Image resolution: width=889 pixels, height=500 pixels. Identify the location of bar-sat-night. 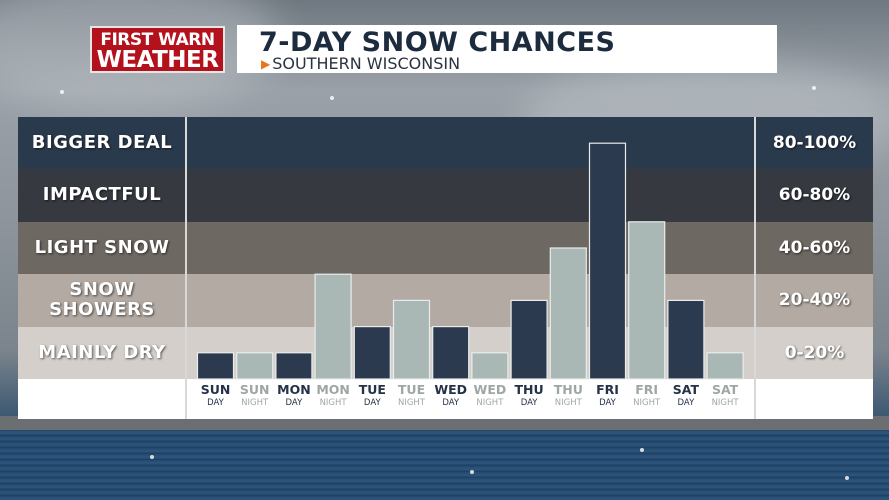
(725, 366).